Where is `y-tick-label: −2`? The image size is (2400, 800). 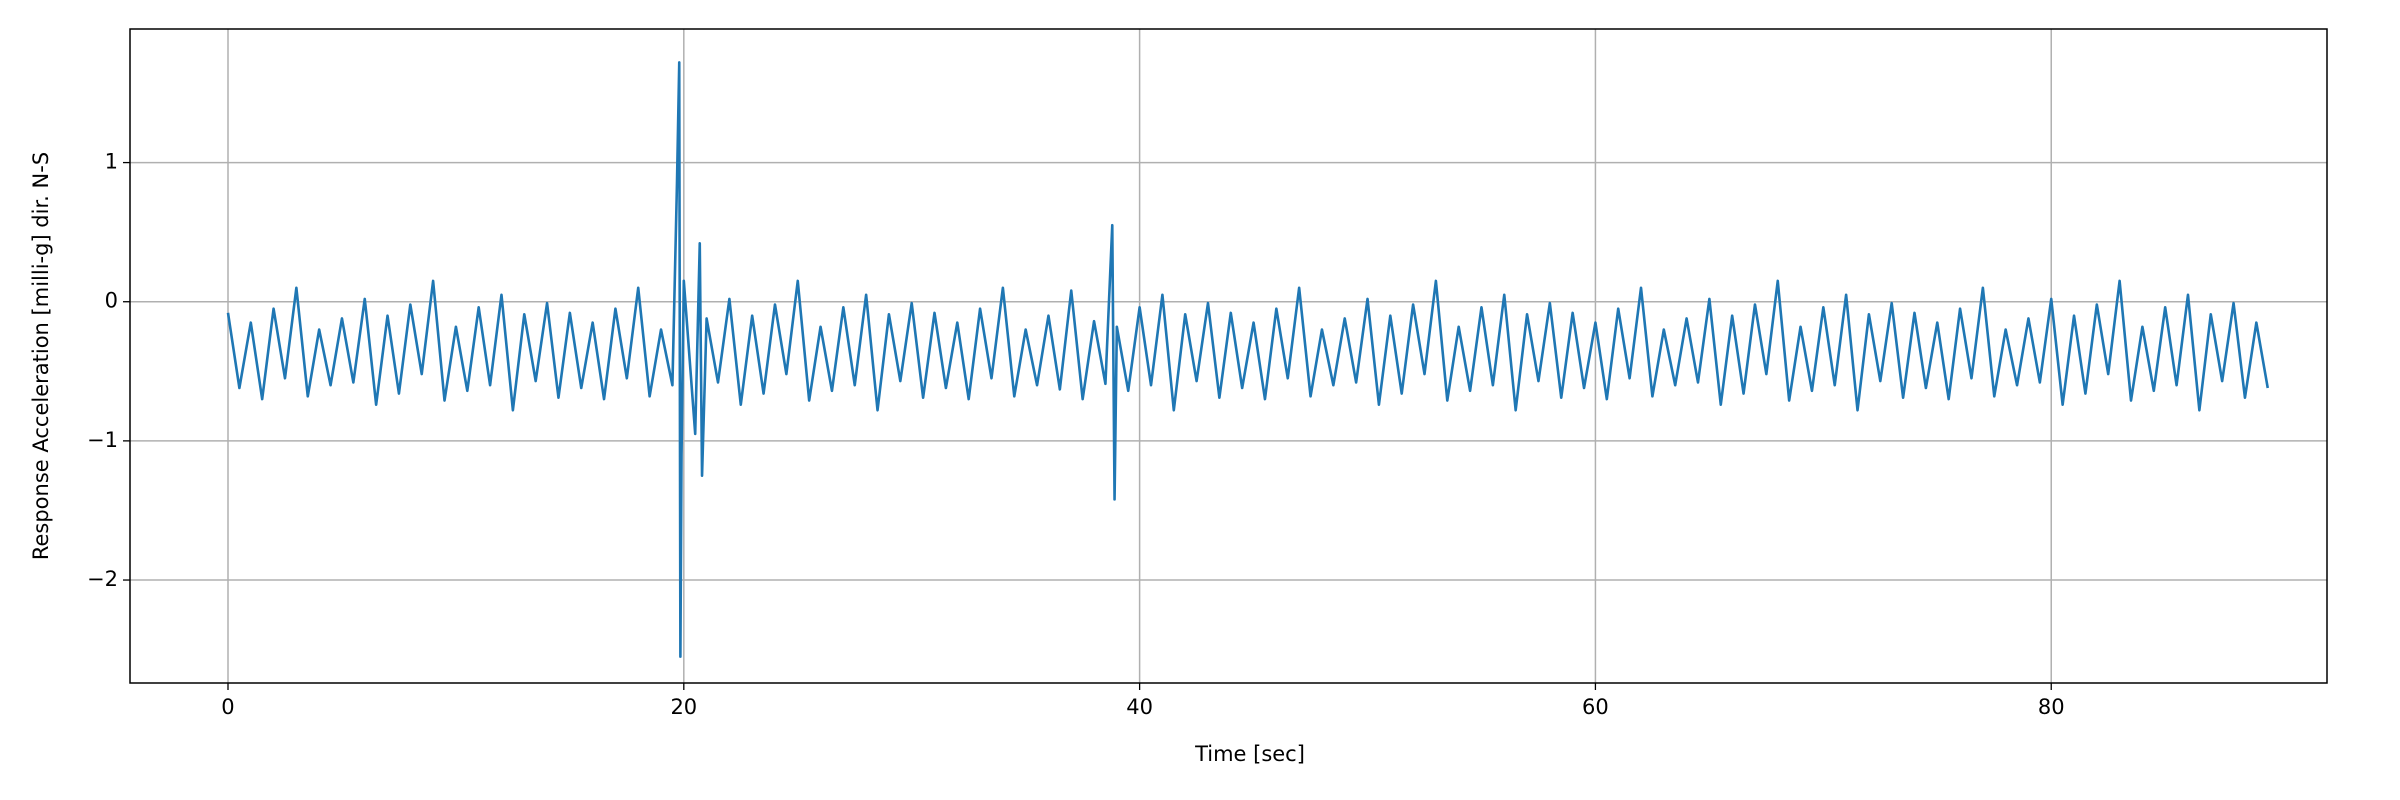 y-tick-label: −2 is located at coordinates (102, 579).